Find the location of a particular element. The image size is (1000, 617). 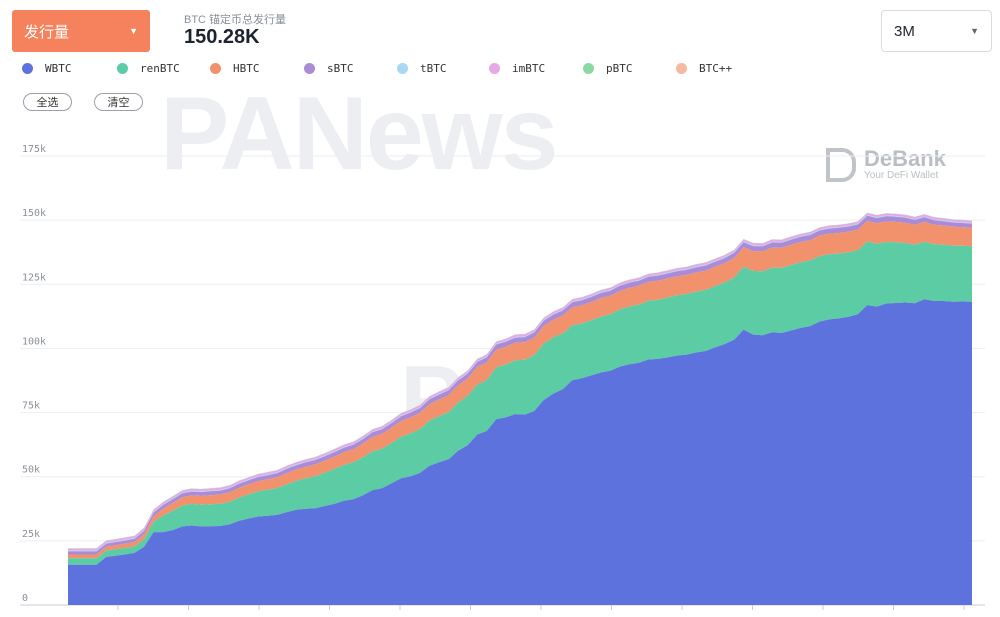

debank-brand: DeBank is located at coordinates (905, 158).